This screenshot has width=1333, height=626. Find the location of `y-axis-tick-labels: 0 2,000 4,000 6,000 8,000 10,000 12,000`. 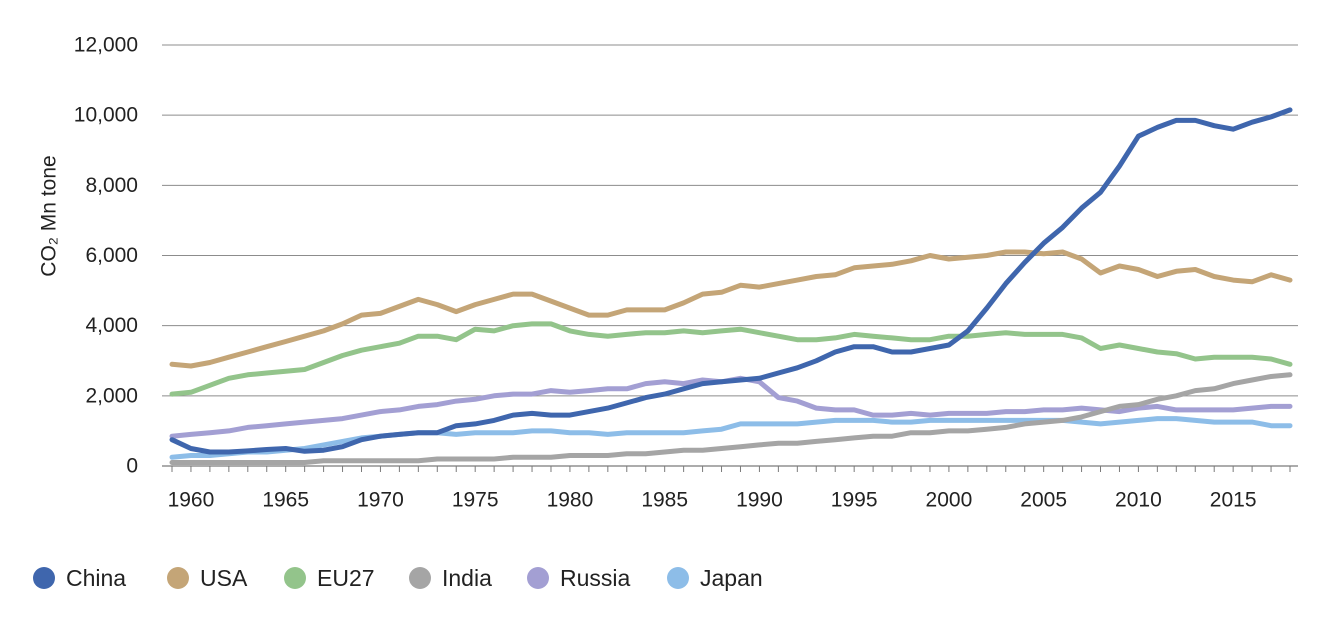

y-axis-tick-labels: 0 2,000 4,000 6,000 8,000 10,000 12,000 is located at coordinates (106, 256).